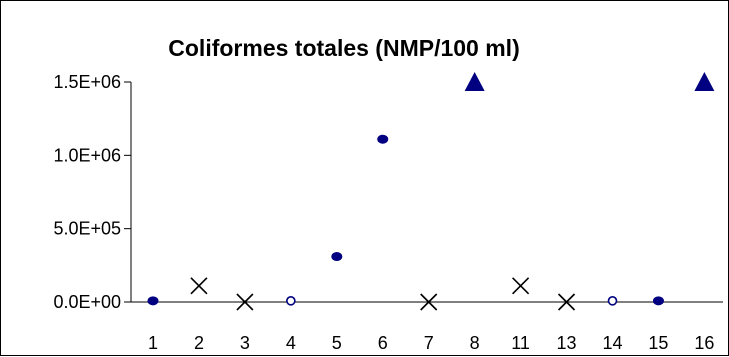 Image resolution: width=729 pixels, height=357 pixels. I want to click on x-tick-label: 11, so click(520, 343).